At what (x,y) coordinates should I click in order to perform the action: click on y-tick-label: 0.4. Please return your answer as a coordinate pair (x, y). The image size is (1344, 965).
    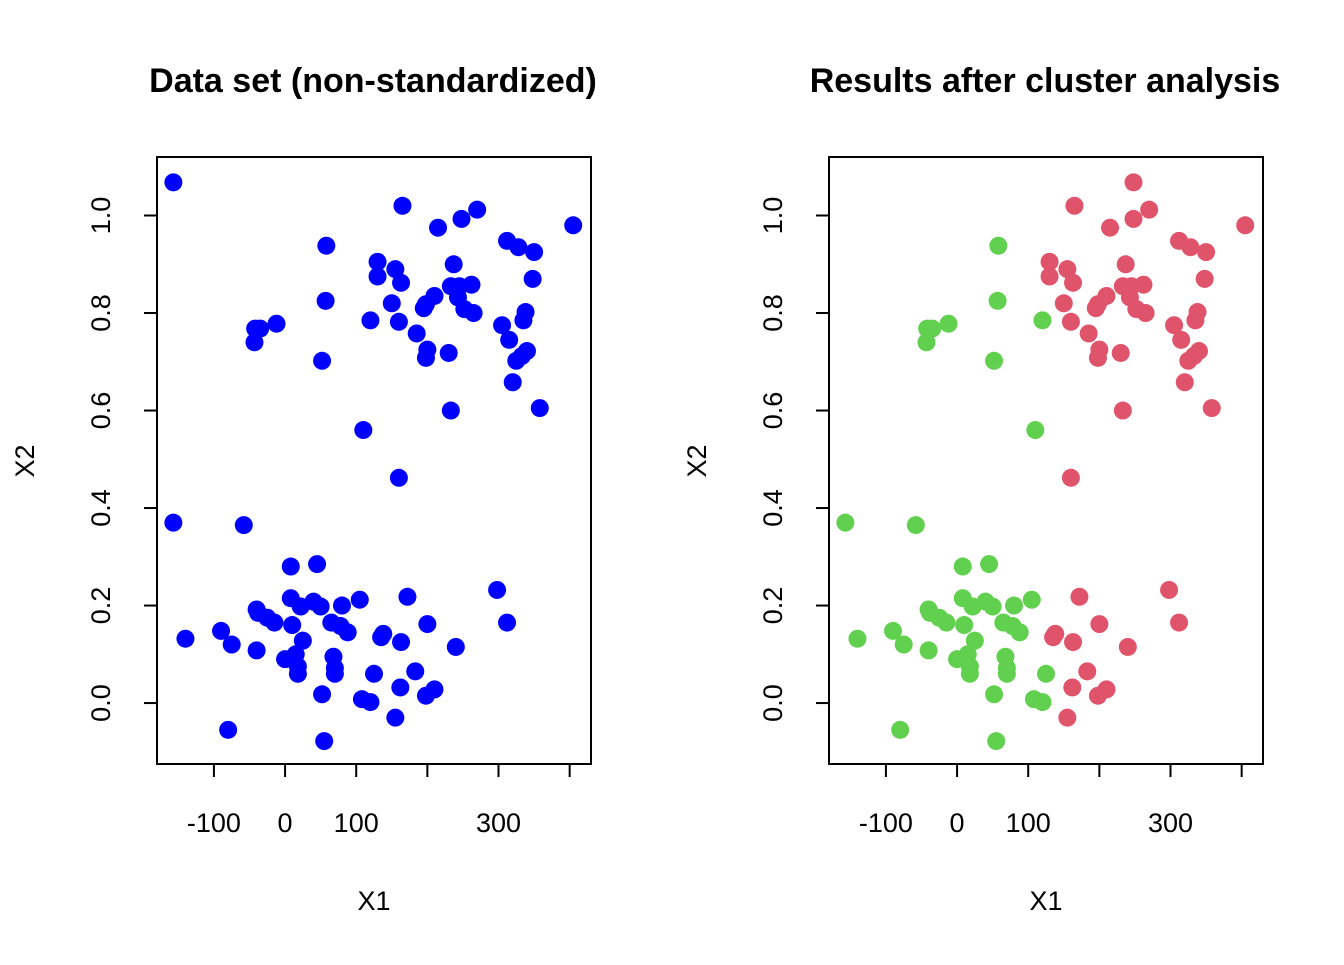
    Looking at the image, I should click on (773, 508).